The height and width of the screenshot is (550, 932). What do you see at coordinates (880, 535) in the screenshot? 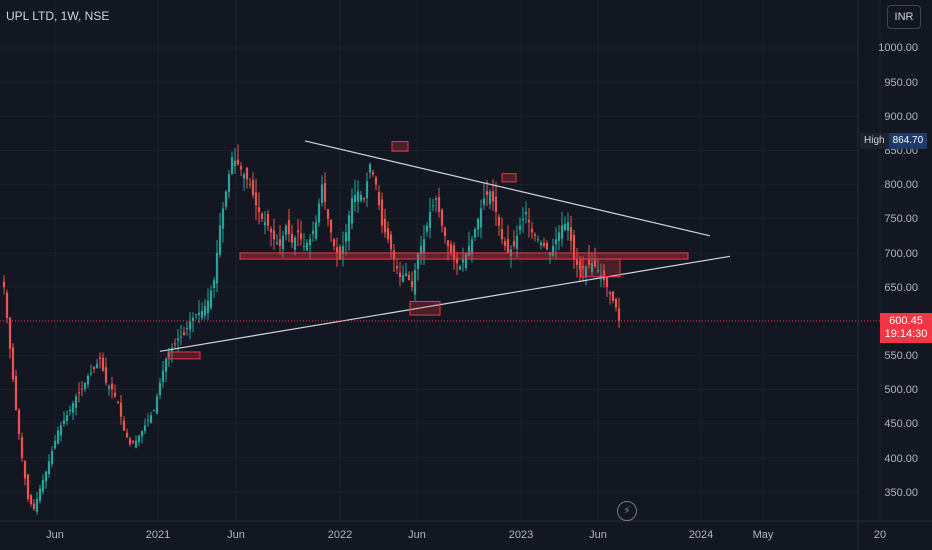
I see `time-tick: 20` at bounding box center [880, 535].